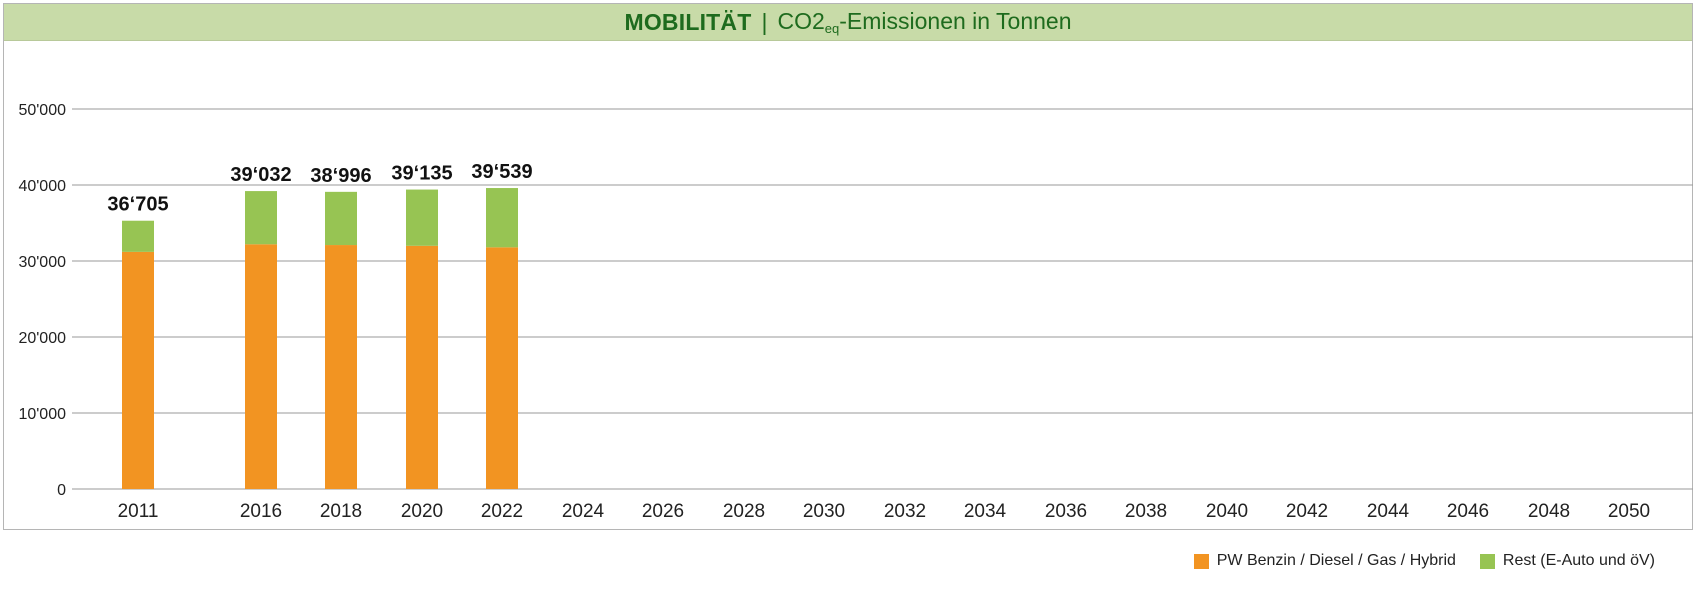  Describe the element at coordinates (663, 511) in the screenshot. I see `x-tick-label: 2026` at that location.